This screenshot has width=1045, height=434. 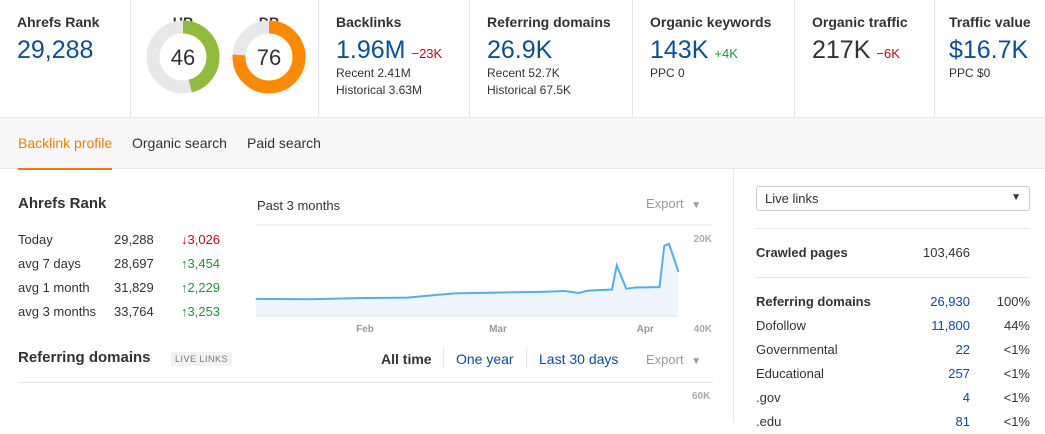 I want to click on refdomain-stat-row: .gov 4 <1%, so click(x=893, y=400).